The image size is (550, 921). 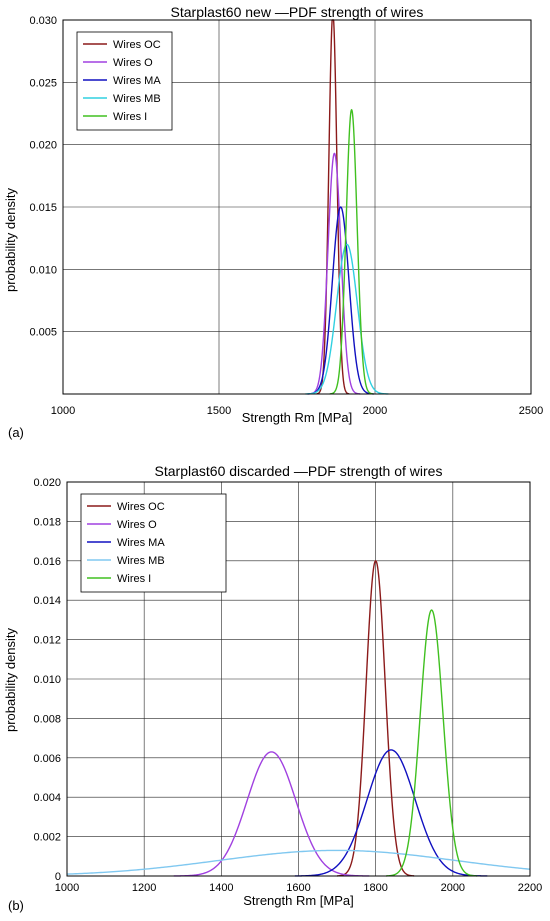 I want to click on y-tick-label: 0.006, so click(x=47, y=759).